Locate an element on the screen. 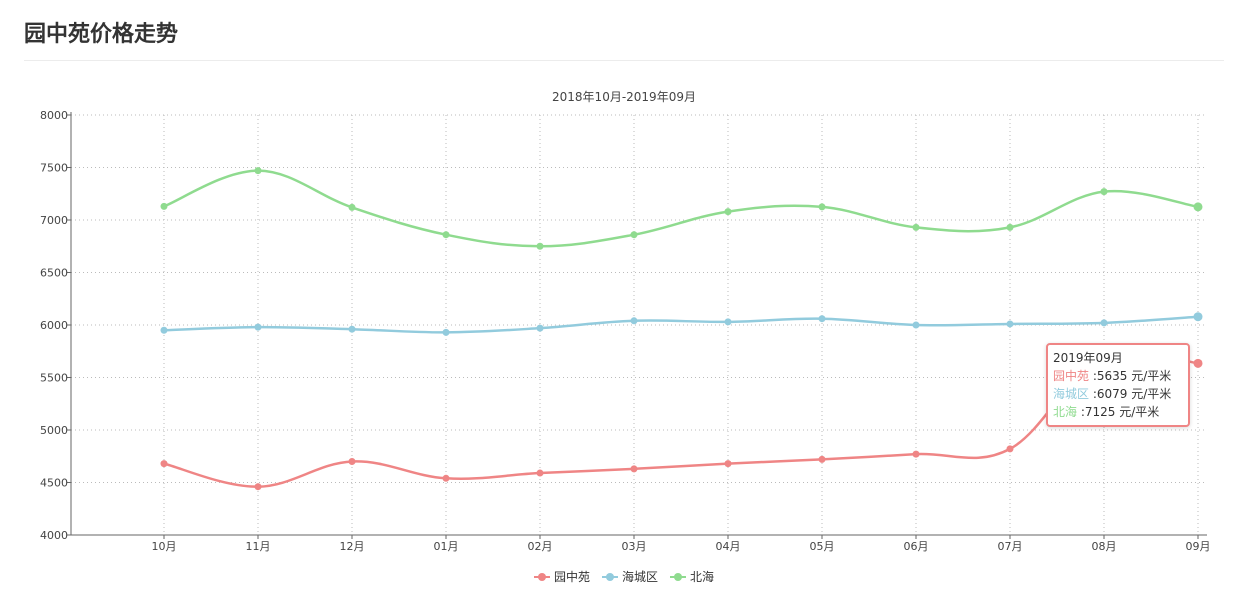  page-title: 园中苑价格走势 is located at coordinates (101, 34).